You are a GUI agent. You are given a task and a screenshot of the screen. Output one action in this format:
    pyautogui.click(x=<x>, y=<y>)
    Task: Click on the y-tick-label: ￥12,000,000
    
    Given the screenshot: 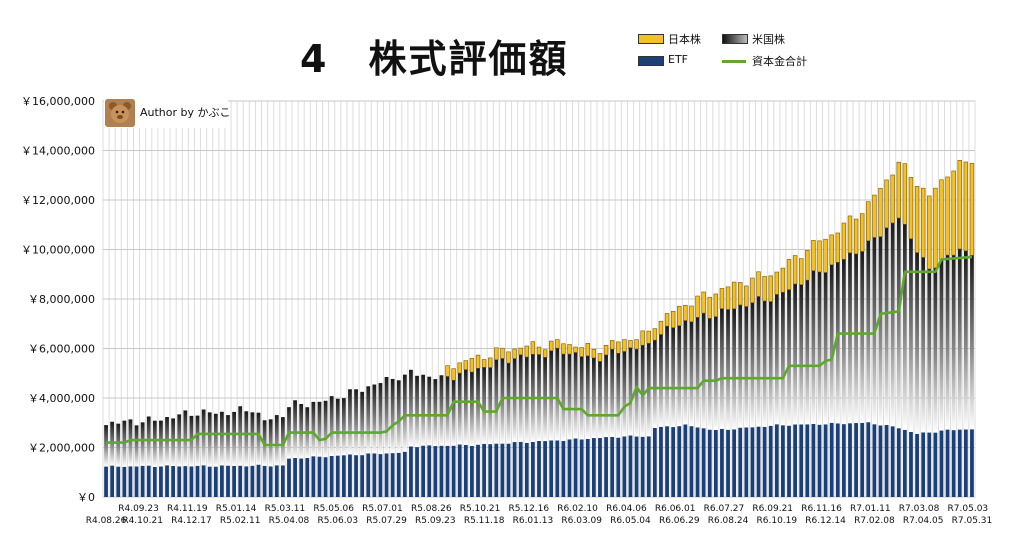 What is the action you would take?
    pyautogui.click(x=58, y=200)
    